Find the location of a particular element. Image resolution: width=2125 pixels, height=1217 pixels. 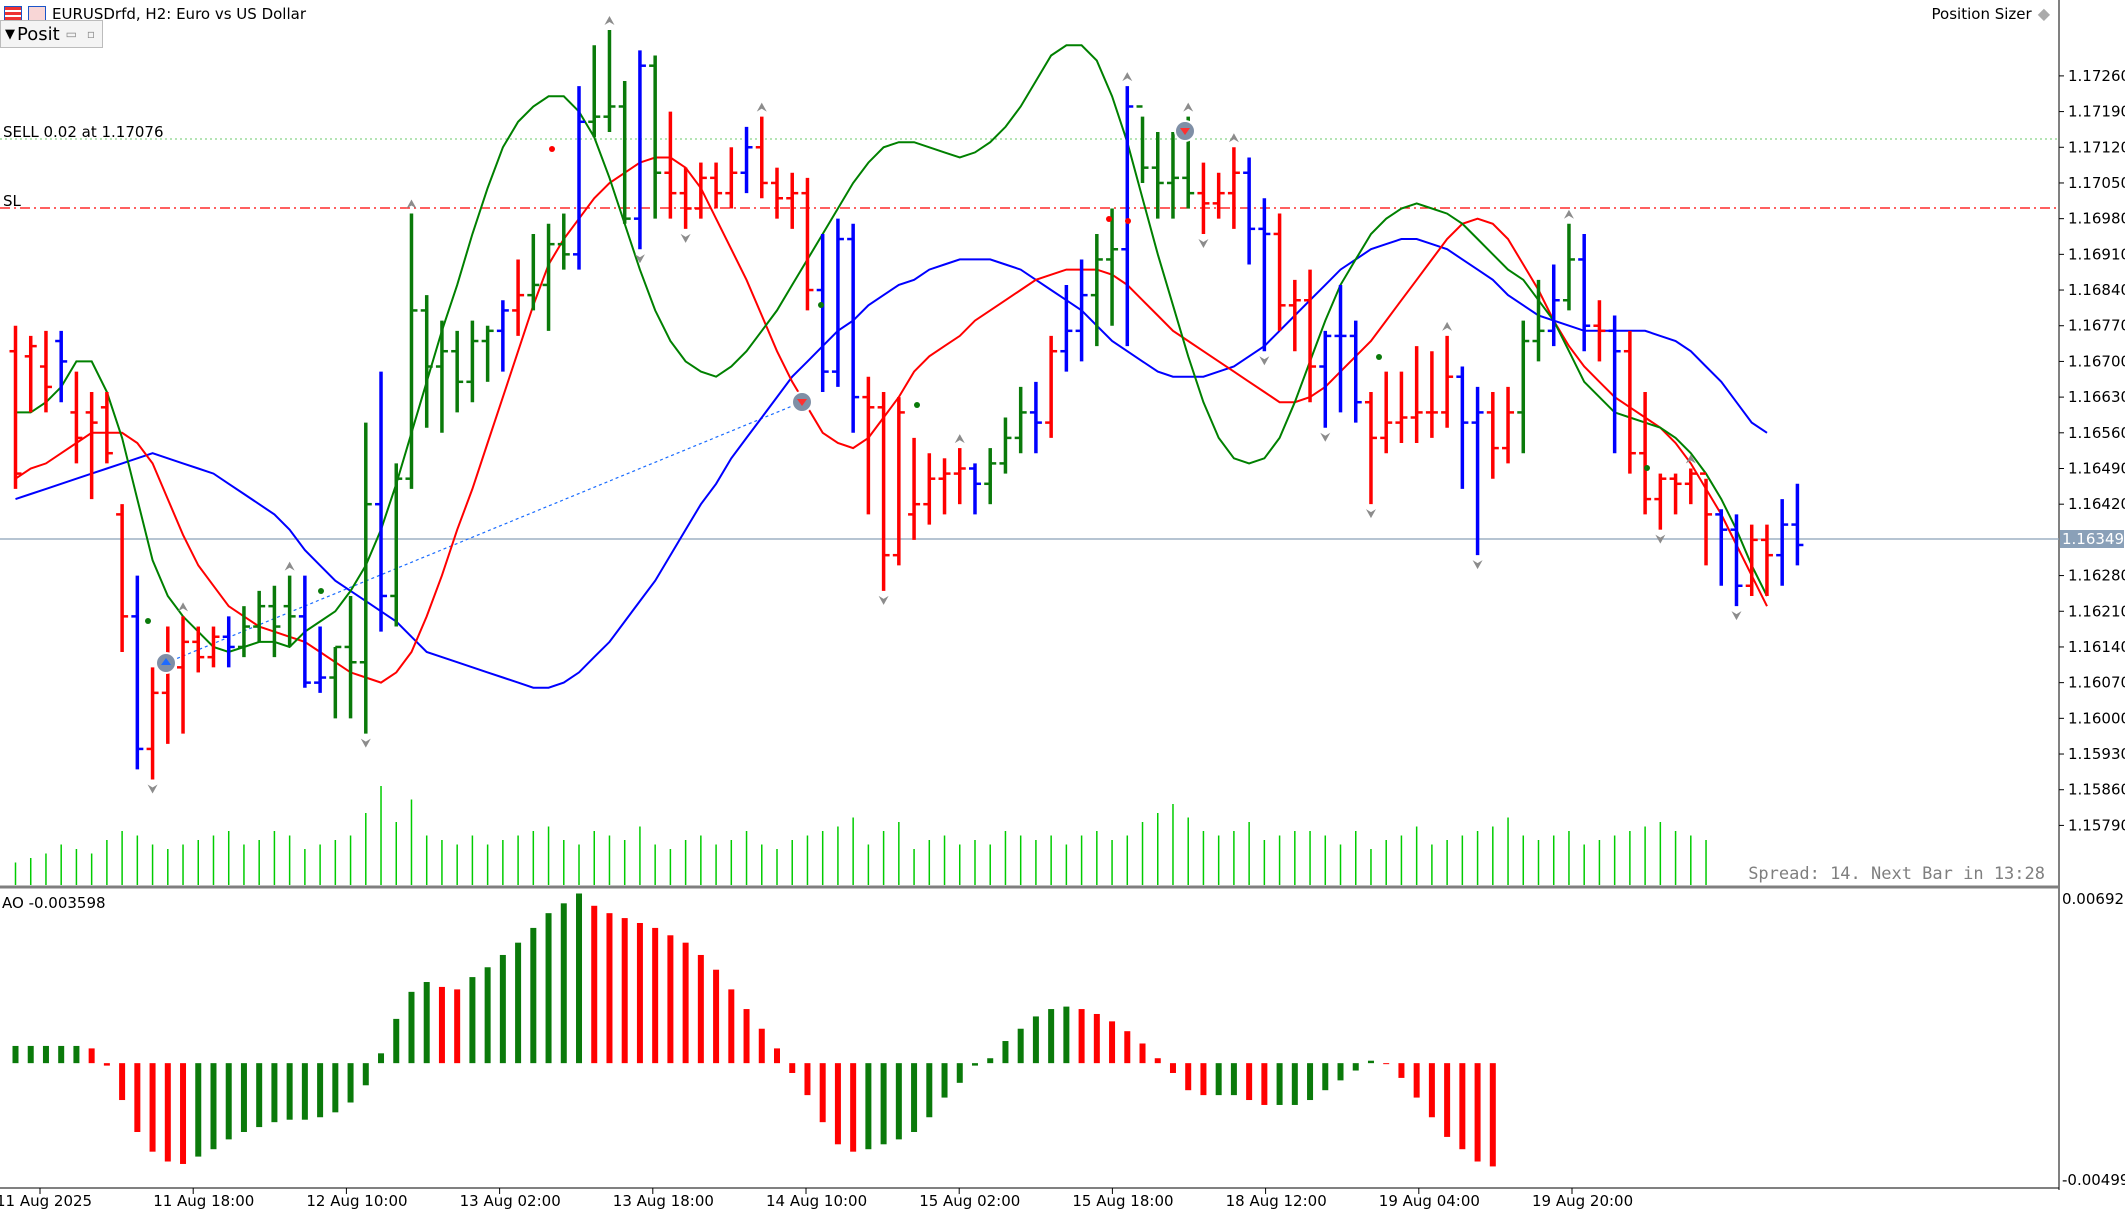

buy-marker-icon is located at coordinates (166, 663).